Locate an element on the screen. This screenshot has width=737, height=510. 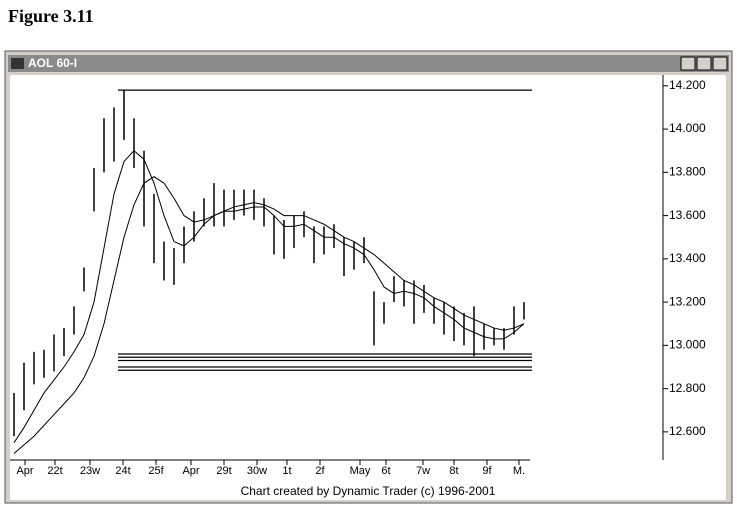
x-tick-label: 1t is located at coordinates (286, 471).